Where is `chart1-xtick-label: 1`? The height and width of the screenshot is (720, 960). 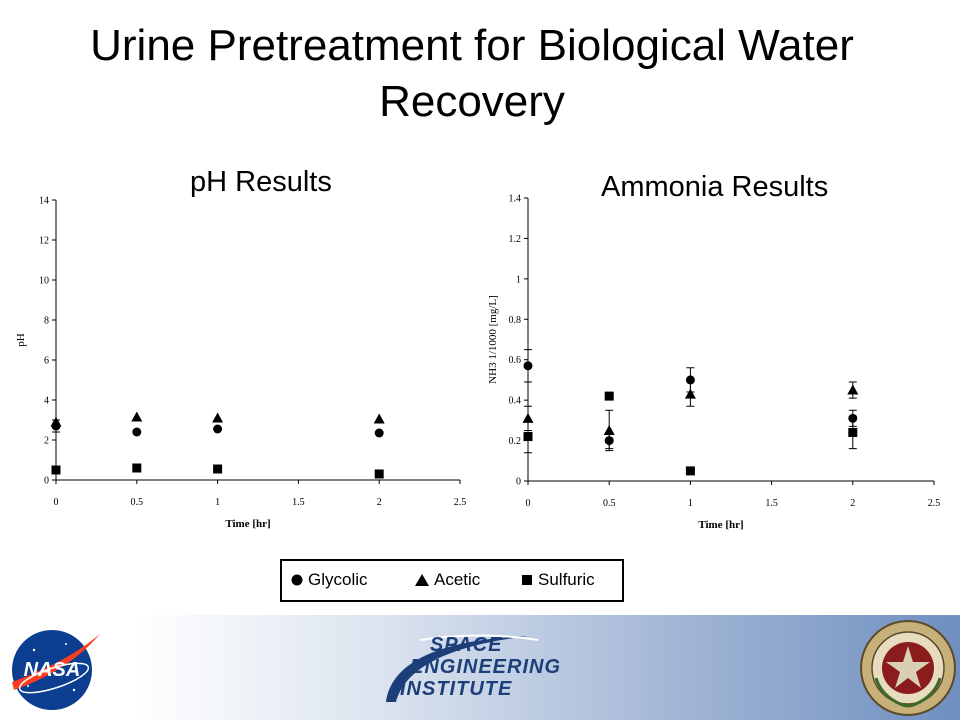
chart1-xtick-label: 1 is located at coordinates (690, 503).